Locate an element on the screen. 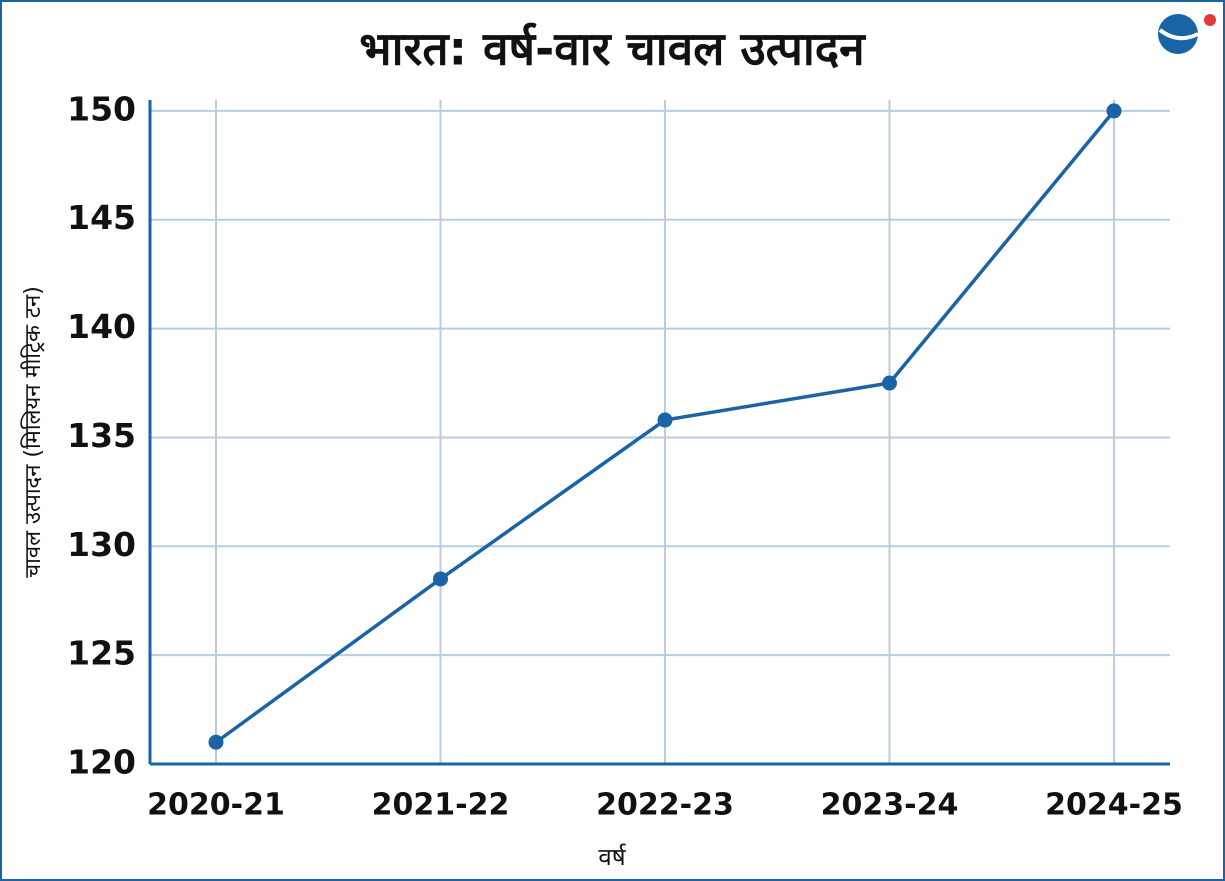 This screenshot has width=1225, height=881. y-tick-label: 120 is located at coordinates (101, 762).